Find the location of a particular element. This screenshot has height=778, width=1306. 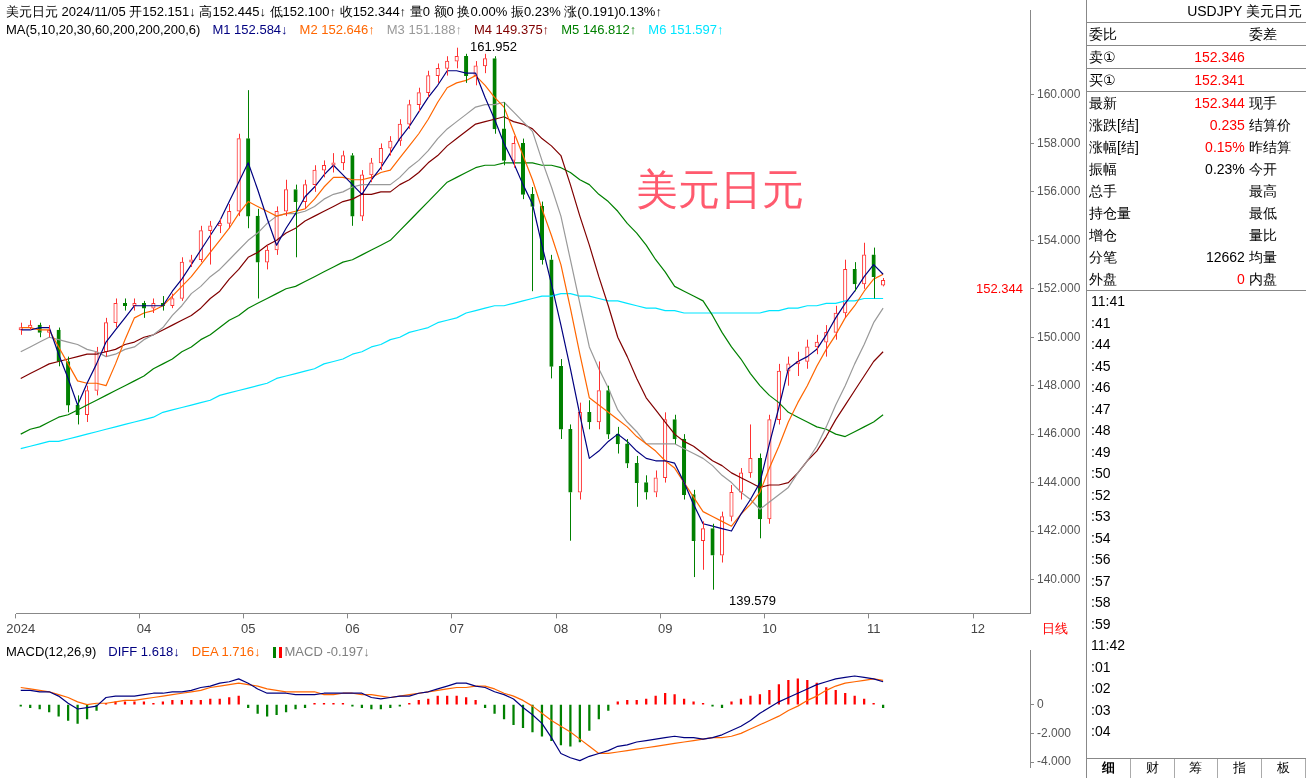

category-label: 板 is located at coordinates (1284, 768).